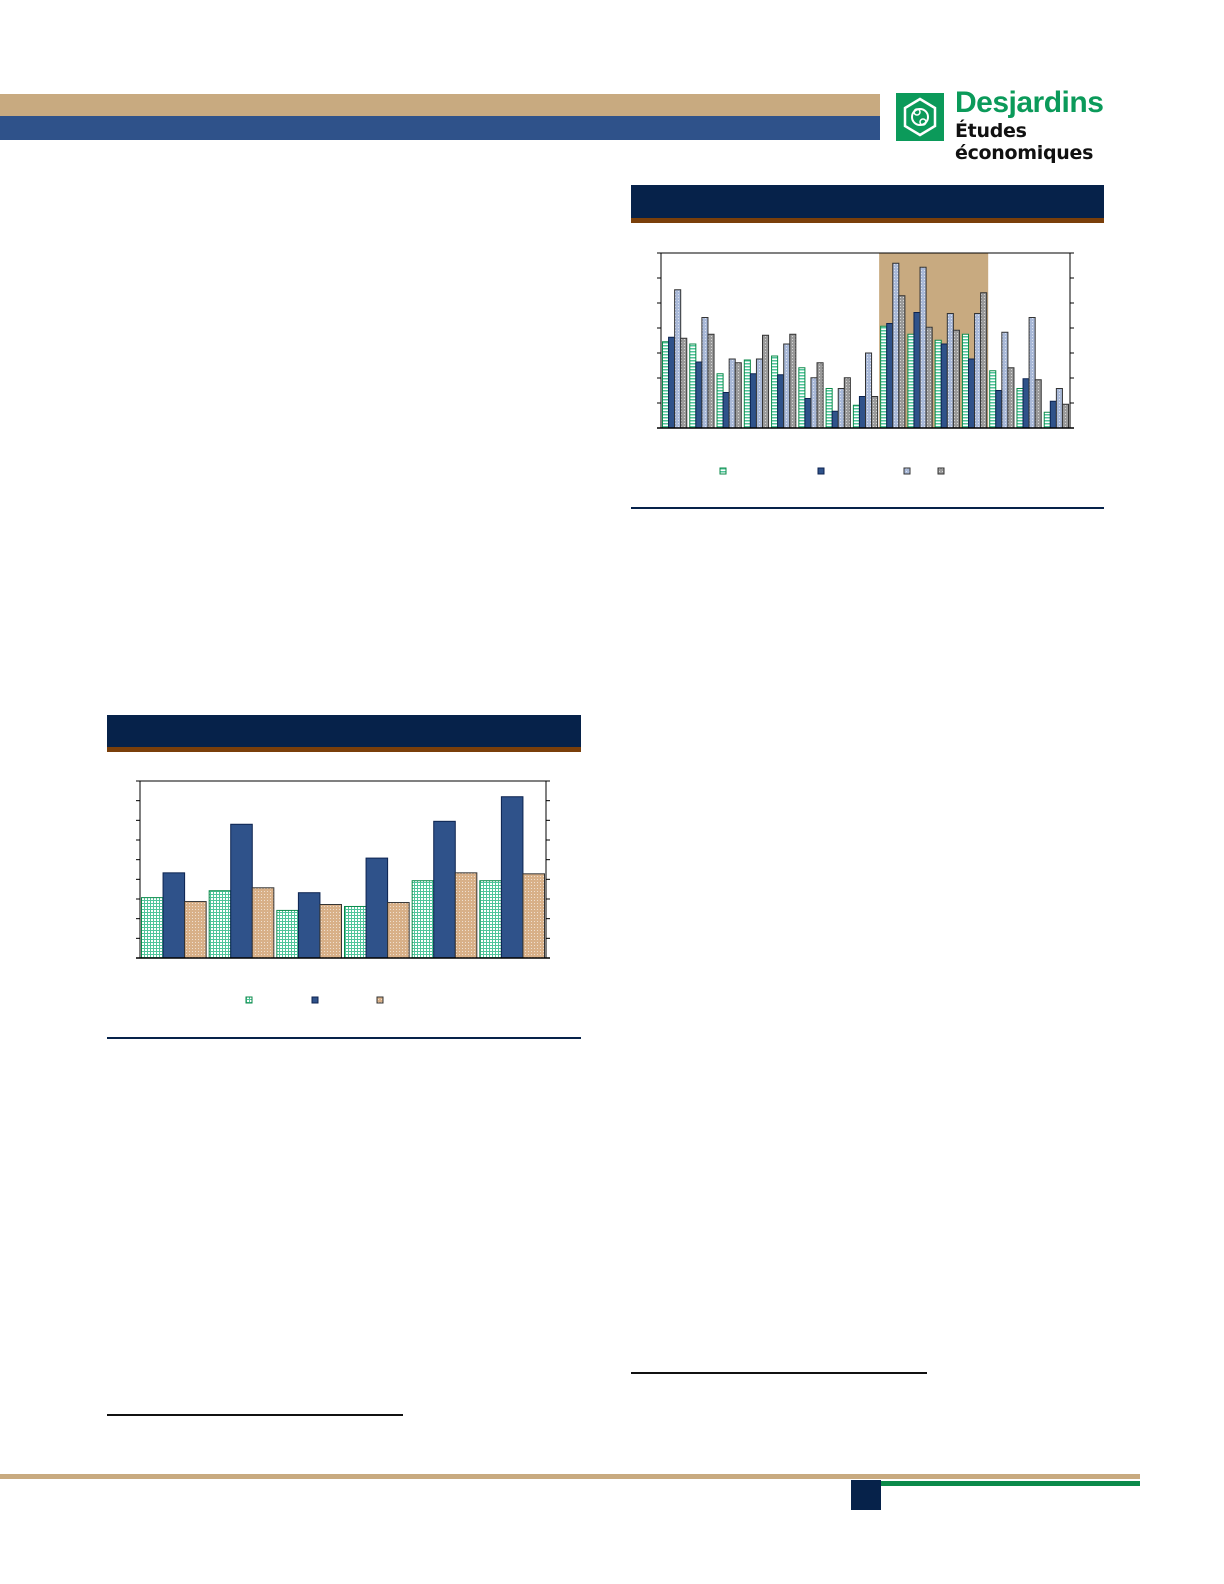 This screenshot has width=1224, height=1584. What do you see at coordinates (255, 1415) in the screenshot?
I see `footnote-rule-left` at bounding box center [255, 1415].